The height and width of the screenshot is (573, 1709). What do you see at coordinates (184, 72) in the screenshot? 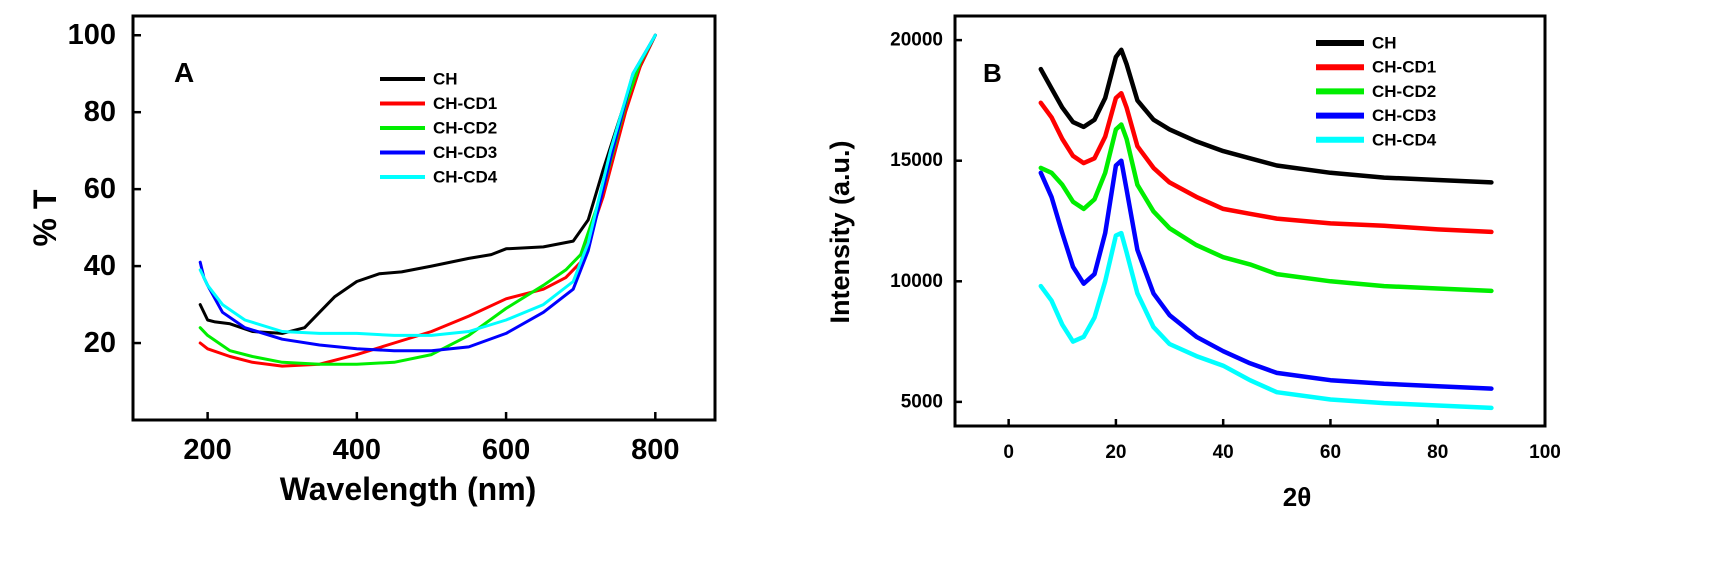
I see `panel-a-panel-letter: A` at bounding box center [184, 72].